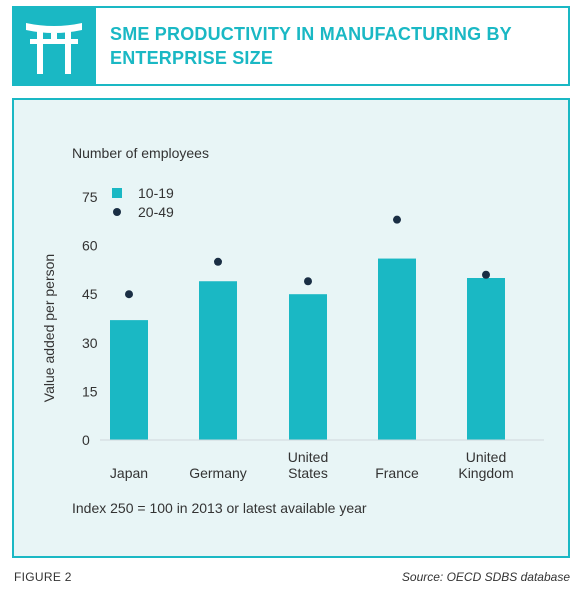 The image size is (582, 600). Describe the element at coordinates (218, 261) in the screenshot. I see `dot-germany` at that location.